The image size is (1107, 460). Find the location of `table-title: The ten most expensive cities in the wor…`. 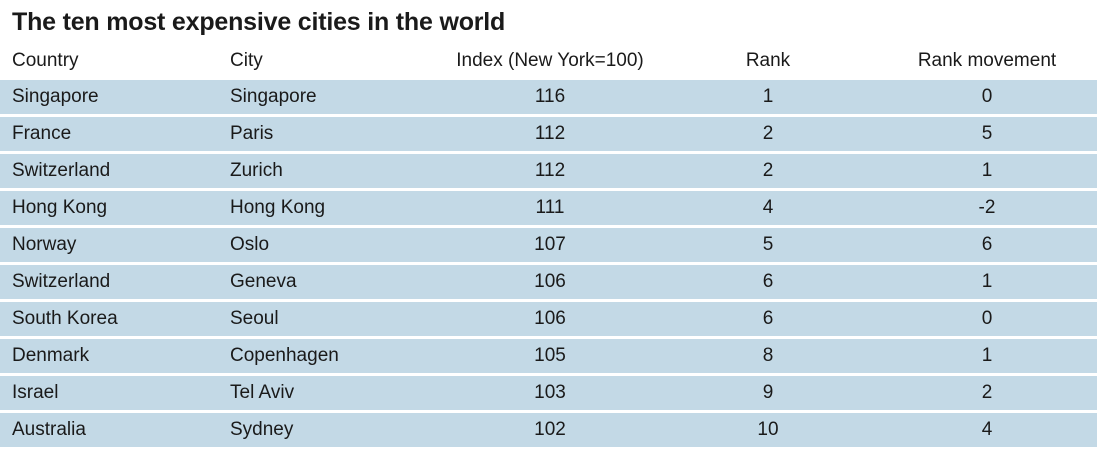

table-title: The ten most expensive cities in the wor… is located at coordinates (259, 22).